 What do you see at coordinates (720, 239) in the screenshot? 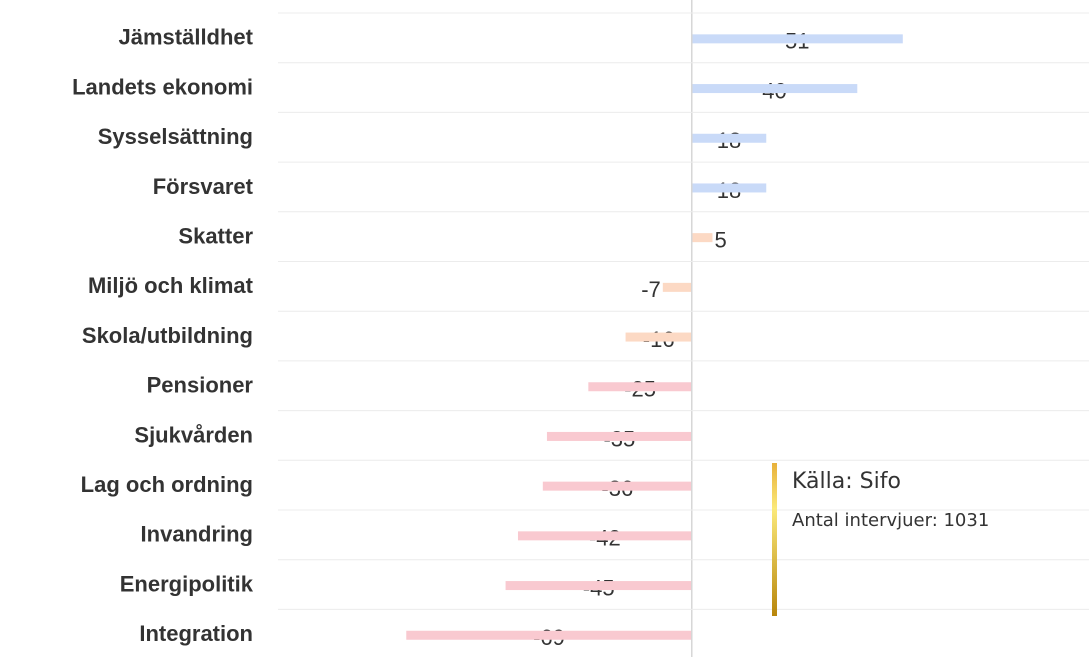
I see `value-label: 5` at bounding box center [720, 239].